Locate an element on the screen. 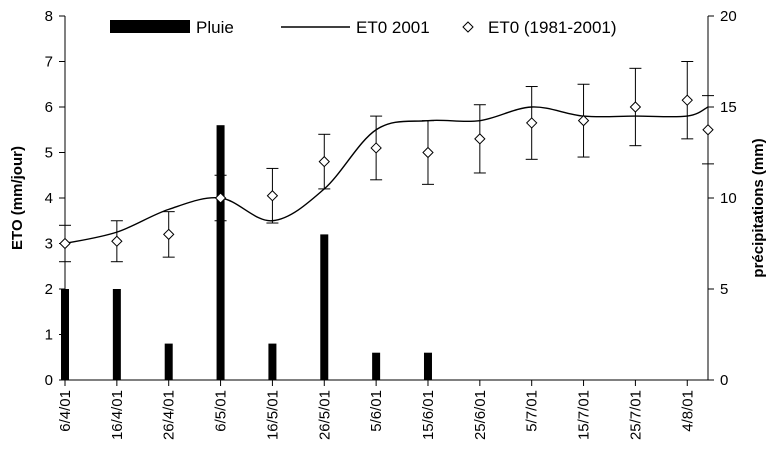 This screenshot has width=775, height=461. x-tick-label: 26/4/01 is located at coordinates (169, 415).